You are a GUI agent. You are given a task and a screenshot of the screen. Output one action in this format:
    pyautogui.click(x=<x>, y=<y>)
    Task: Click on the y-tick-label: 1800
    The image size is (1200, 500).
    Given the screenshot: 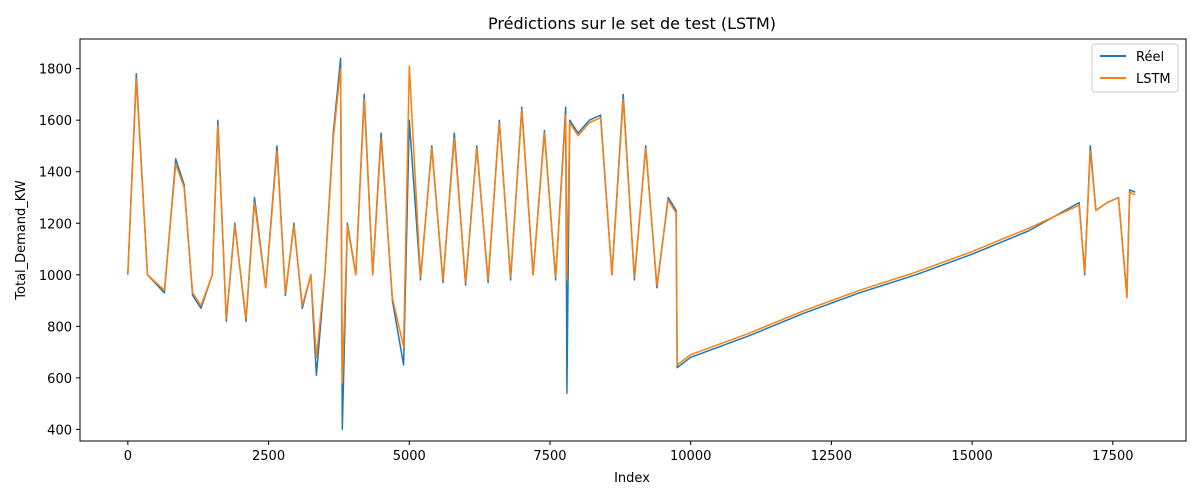 What is the action you would take?
    pyautogui.click(x=55, y=70)
    